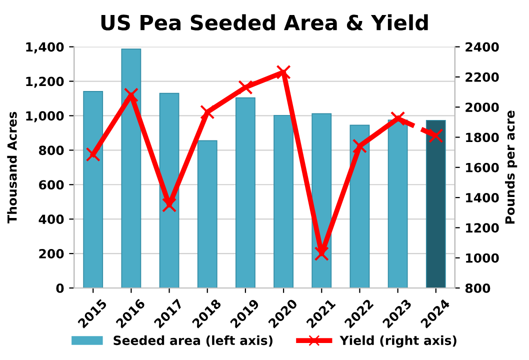 The image size is (529, 360). Describe the element at coordinates (264, 22) in the screenshot. I see `chart-title: US Pea Seeded Area & Yield` at that location.